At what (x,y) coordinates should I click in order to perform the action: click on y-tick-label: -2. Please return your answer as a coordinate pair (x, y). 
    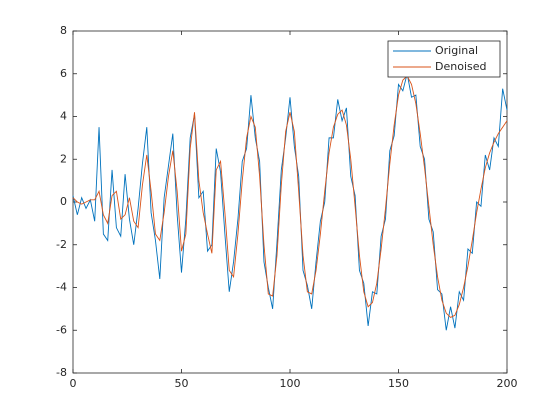
    Looking at the image, I should click on (61, 244).